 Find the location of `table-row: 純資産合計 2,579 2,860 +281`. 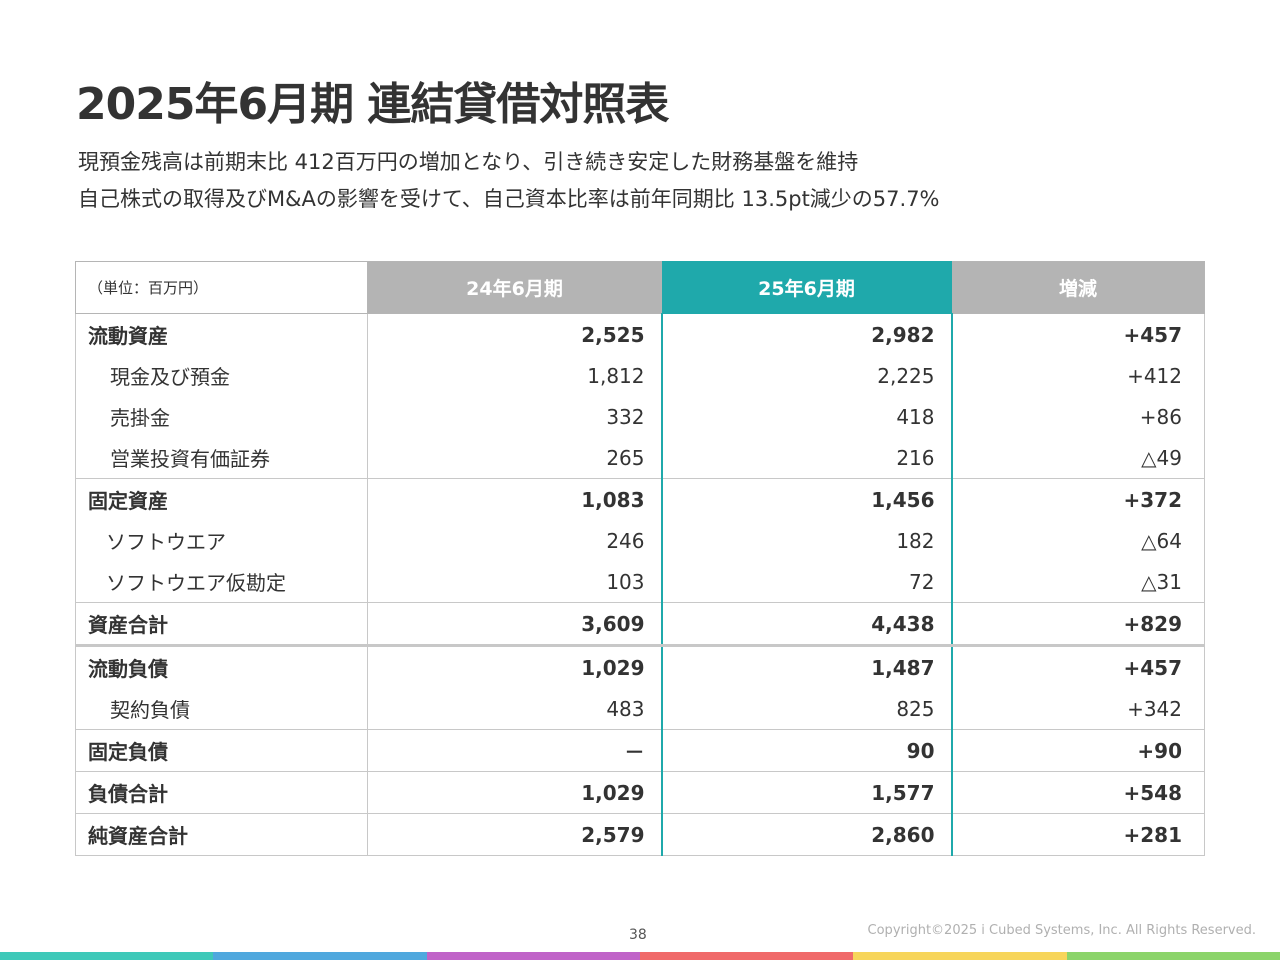

table-row: 純資産合計 2,579 2,860 +281 is located at coordinates (640, 834).